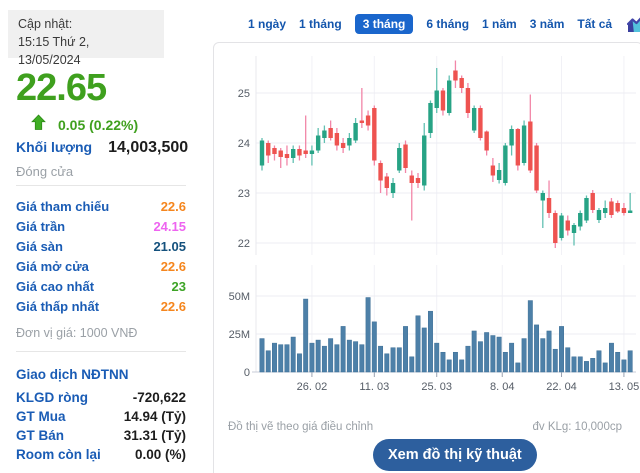  I want to click on adjusted-price-note: Đồ thị vẽ theo giá điều chỉnh, so click(301, 427).